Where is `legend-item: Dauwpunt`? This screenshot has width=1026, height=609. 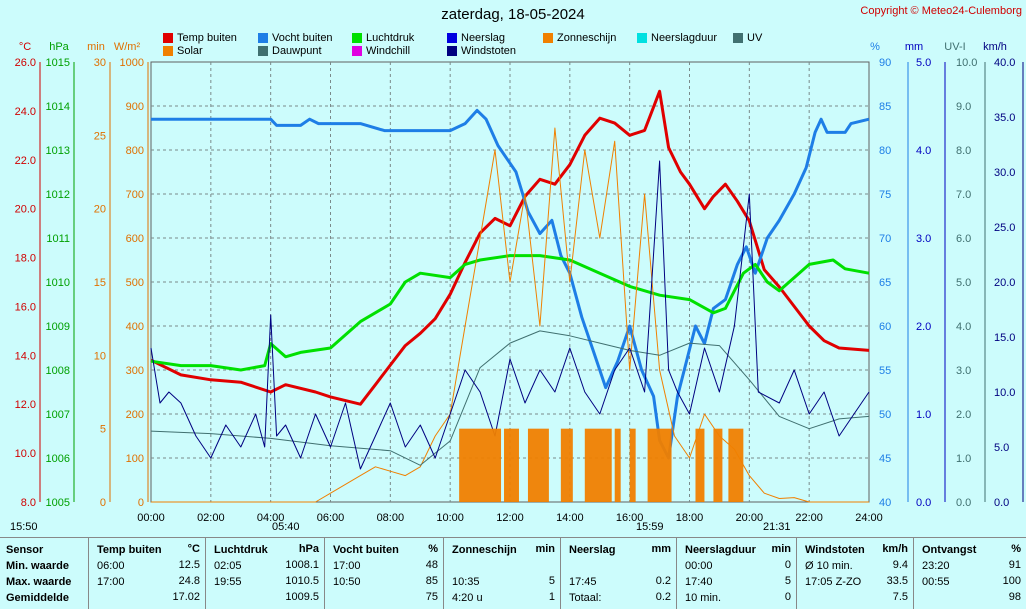
legend-item: Dauwpunt is located at coordinates (290, 51).